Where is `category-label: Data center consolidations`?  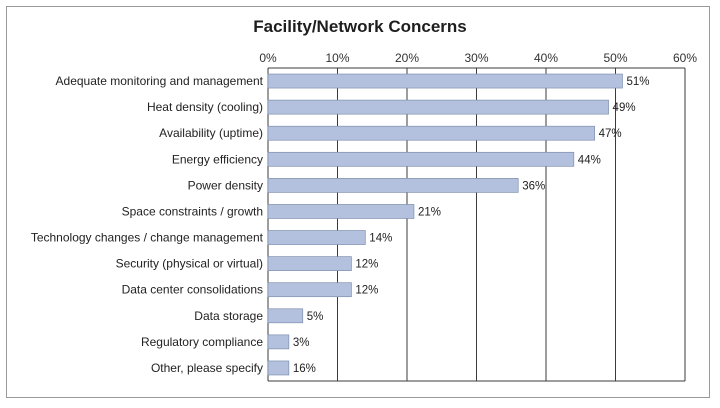
category-label: Data center consolidations is located at coordinates (192, 290).